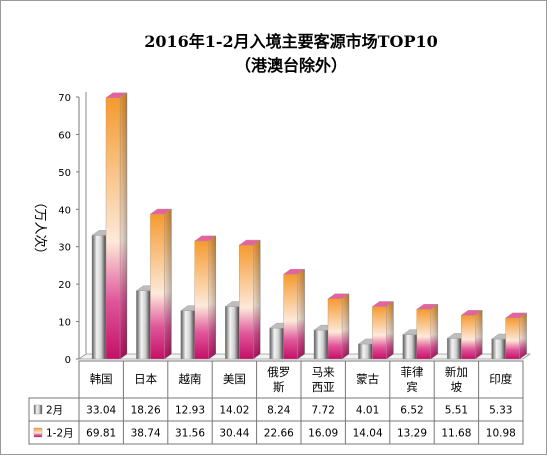 This screenshot has width=547, height=456. What do you see at coordinates (234, 434) in the screenshot?
I see `data-table-cell: 30.44` at bounding box center [234, 434].